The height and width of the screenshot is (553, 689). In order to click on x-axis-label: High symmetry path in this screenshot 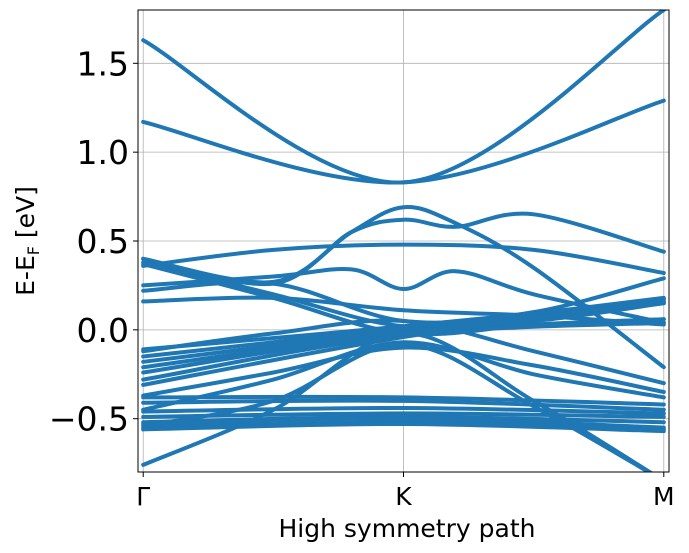, I will do `click(407, 528)`.